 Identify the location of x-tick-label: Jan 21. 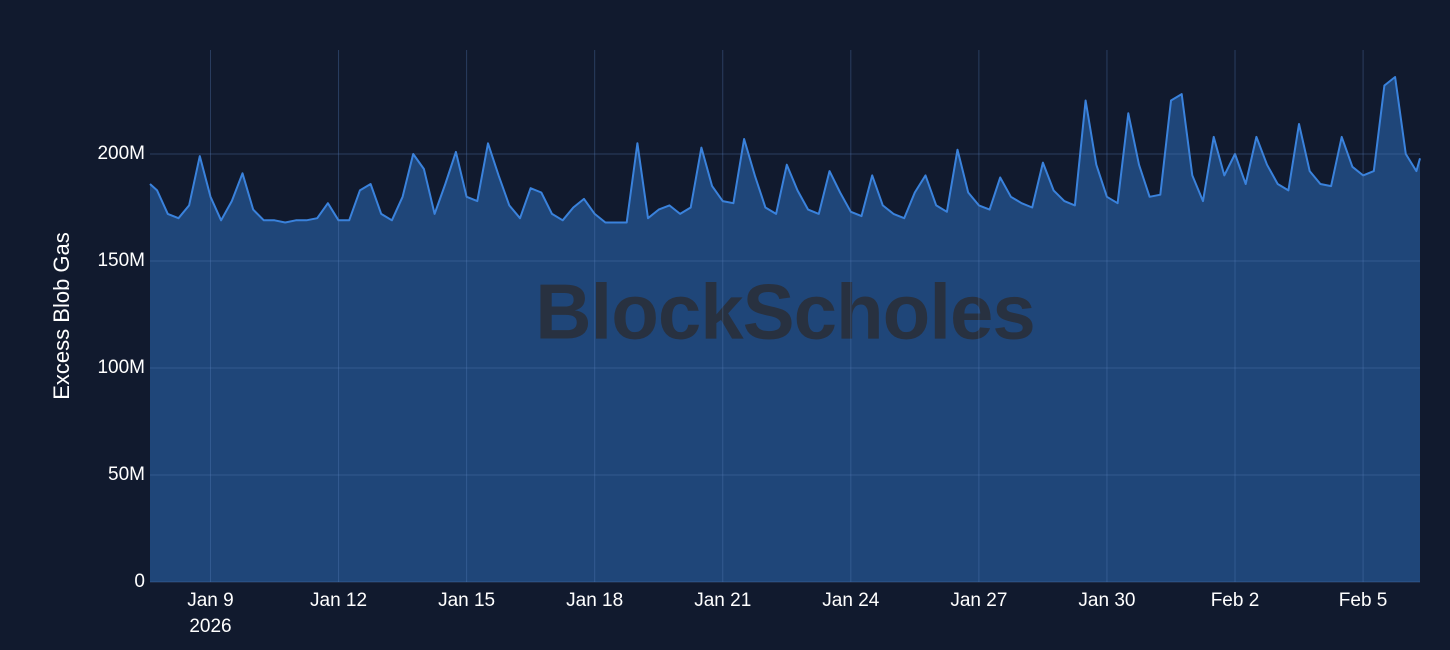
(722, 600).